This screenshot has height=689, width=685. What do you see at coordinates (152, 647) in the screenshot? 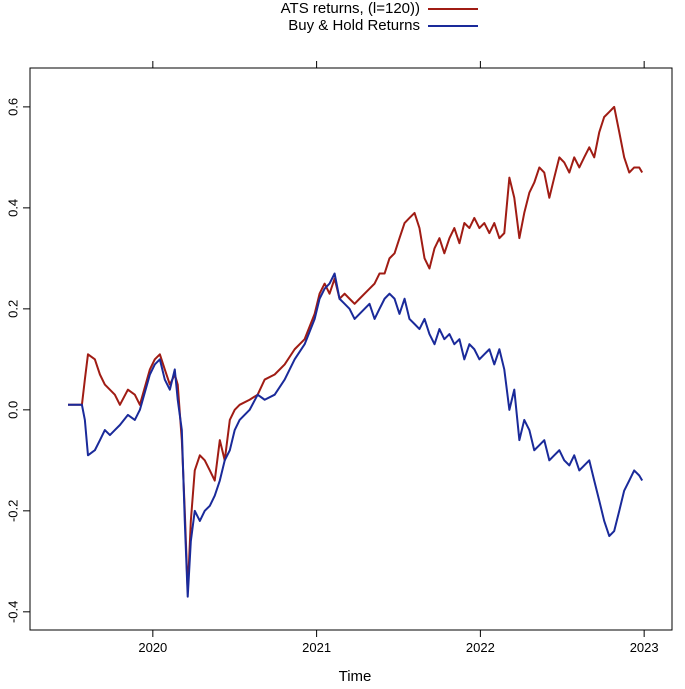
I see `x-tick-label: 2020` at bounding box center [152, 647].